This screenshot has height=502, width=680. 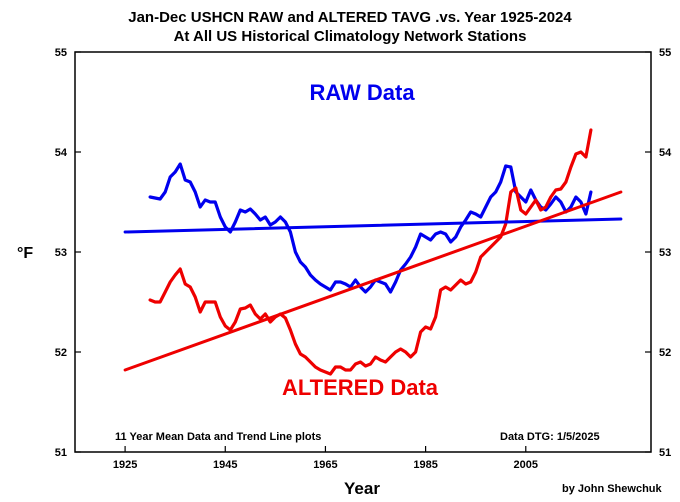 What do you see at coordinates (612, 489) in the screenshot?
I see `credit: by John Shewchuk` at bounding box center [612, 489].